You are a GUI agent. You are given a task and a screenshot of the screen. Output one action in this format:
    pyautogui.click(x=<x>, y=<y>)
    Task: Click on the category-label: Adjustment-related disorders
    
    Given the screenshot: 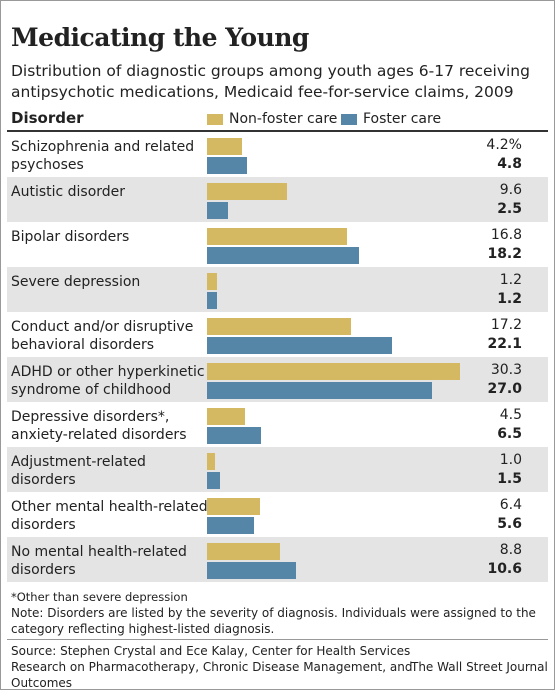 What is the action you would take?
    pyautogui.click(x=78, y=471)
    